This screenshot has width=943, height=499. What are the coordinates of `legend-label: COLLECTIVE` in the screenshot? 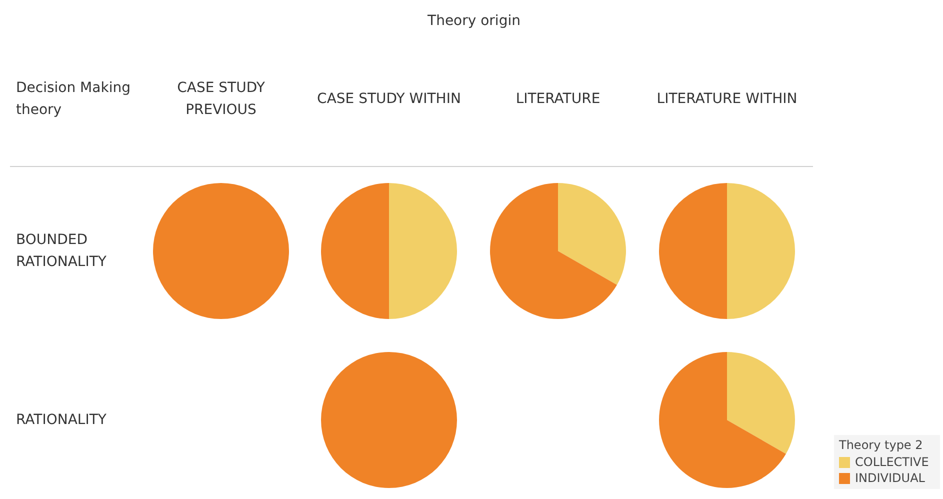 It's located at (892, 462).